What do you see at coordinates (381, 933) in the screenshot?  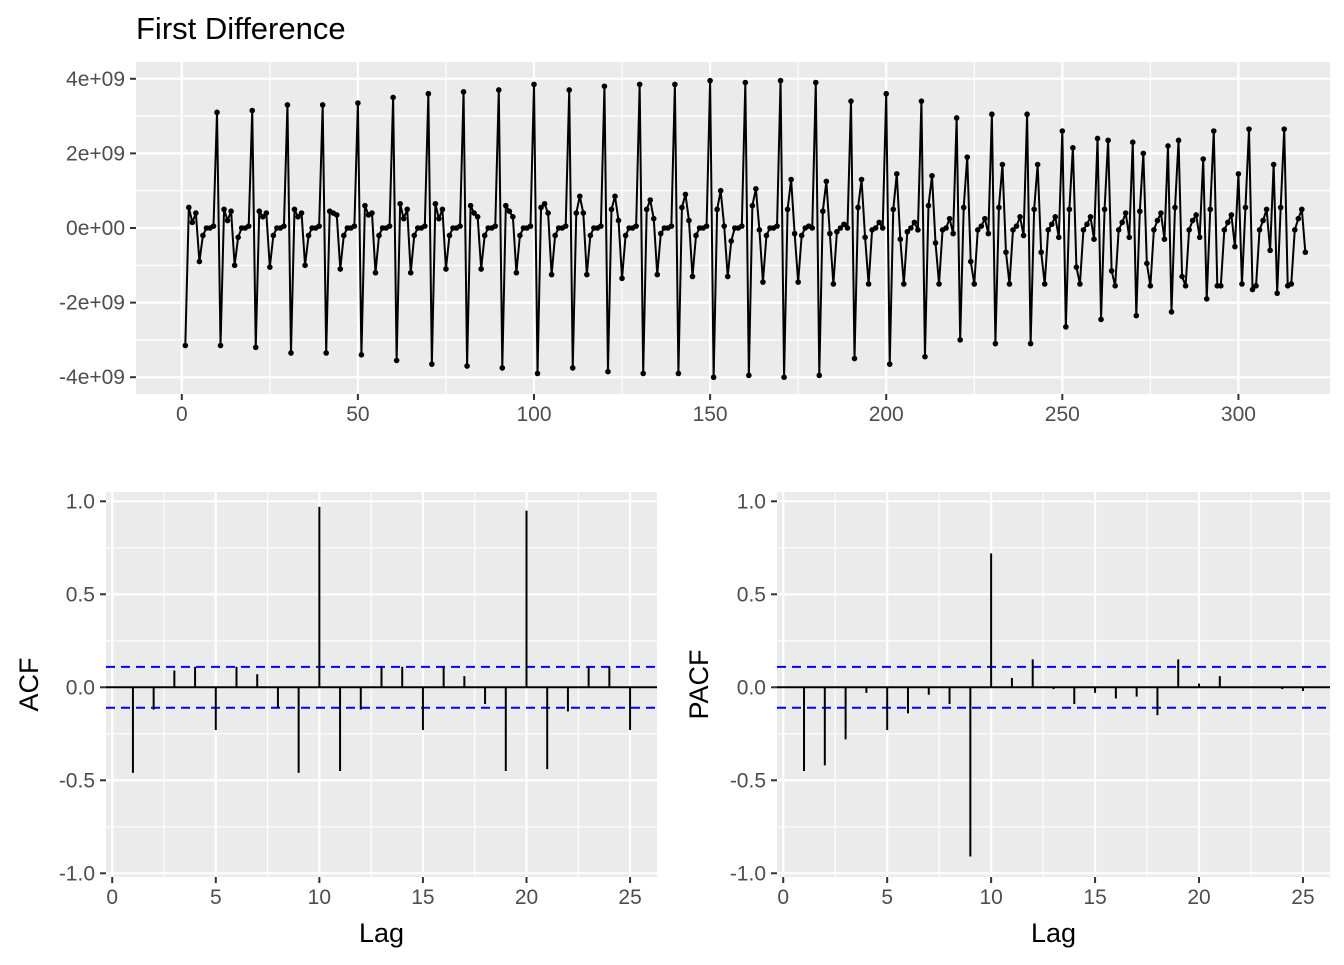 I see `x-axis-label: Lag` at bounding box center [381, 933].